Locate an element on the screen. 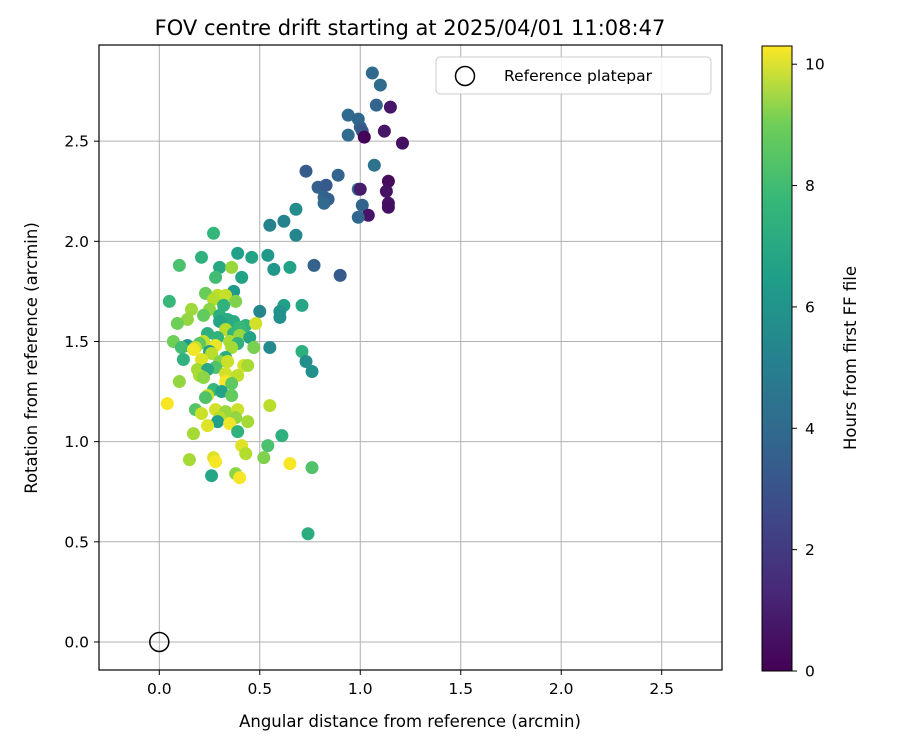 The height and width of the screenshot is (750, 900). x-tick-label: 0.0 is located at coordinates (159, 689).